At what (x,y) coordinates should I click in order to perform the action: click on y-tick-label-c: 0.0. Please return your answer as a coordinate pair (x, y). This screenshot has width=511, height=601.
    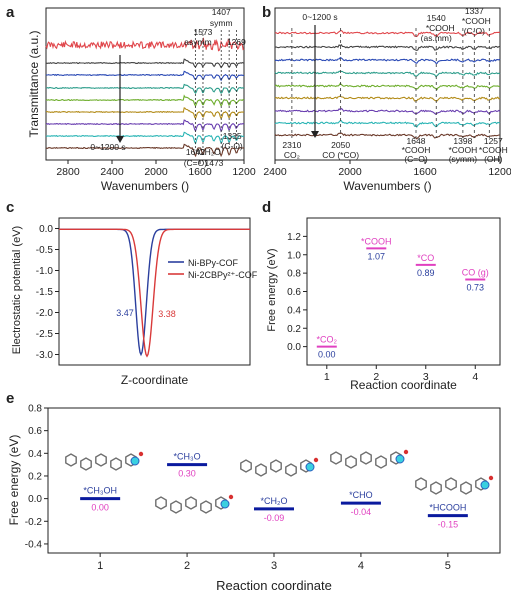
    Looking at the image, I should click on (46, 229).